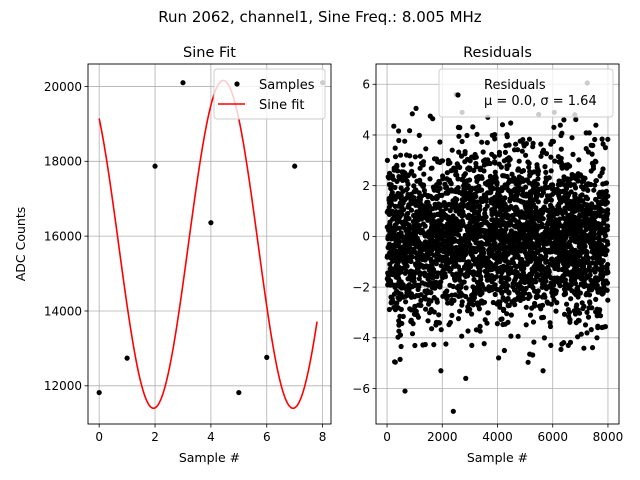 This screenshot has height=480, width=640. What do you see at coordinates (63, 311) in the screenshot?
I see `sine-fit-y-tick-label: 14000` at bounding box center [63, 311].